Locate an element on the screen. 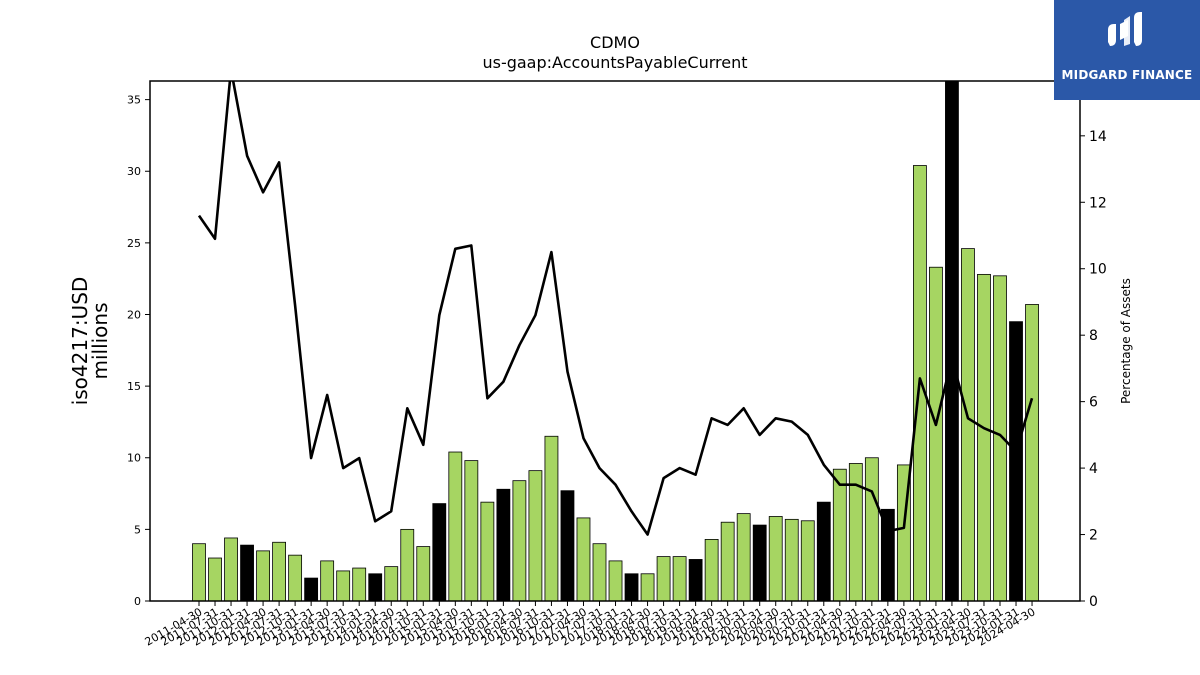 This screenshot has height=675, width=1200. logo-text: MIDGARD FINANCE is located at coordinates (1127, 75).